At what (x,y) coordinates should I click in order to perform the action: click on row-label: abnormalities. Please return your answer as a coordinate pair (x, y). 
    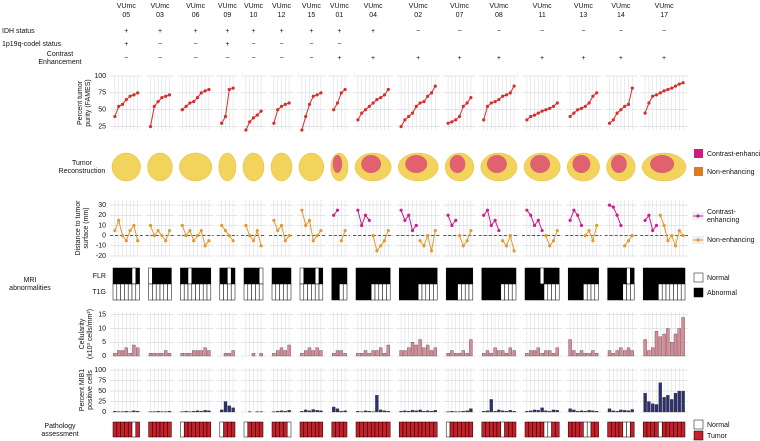
    Looking at the image, I should click on (30, 288).